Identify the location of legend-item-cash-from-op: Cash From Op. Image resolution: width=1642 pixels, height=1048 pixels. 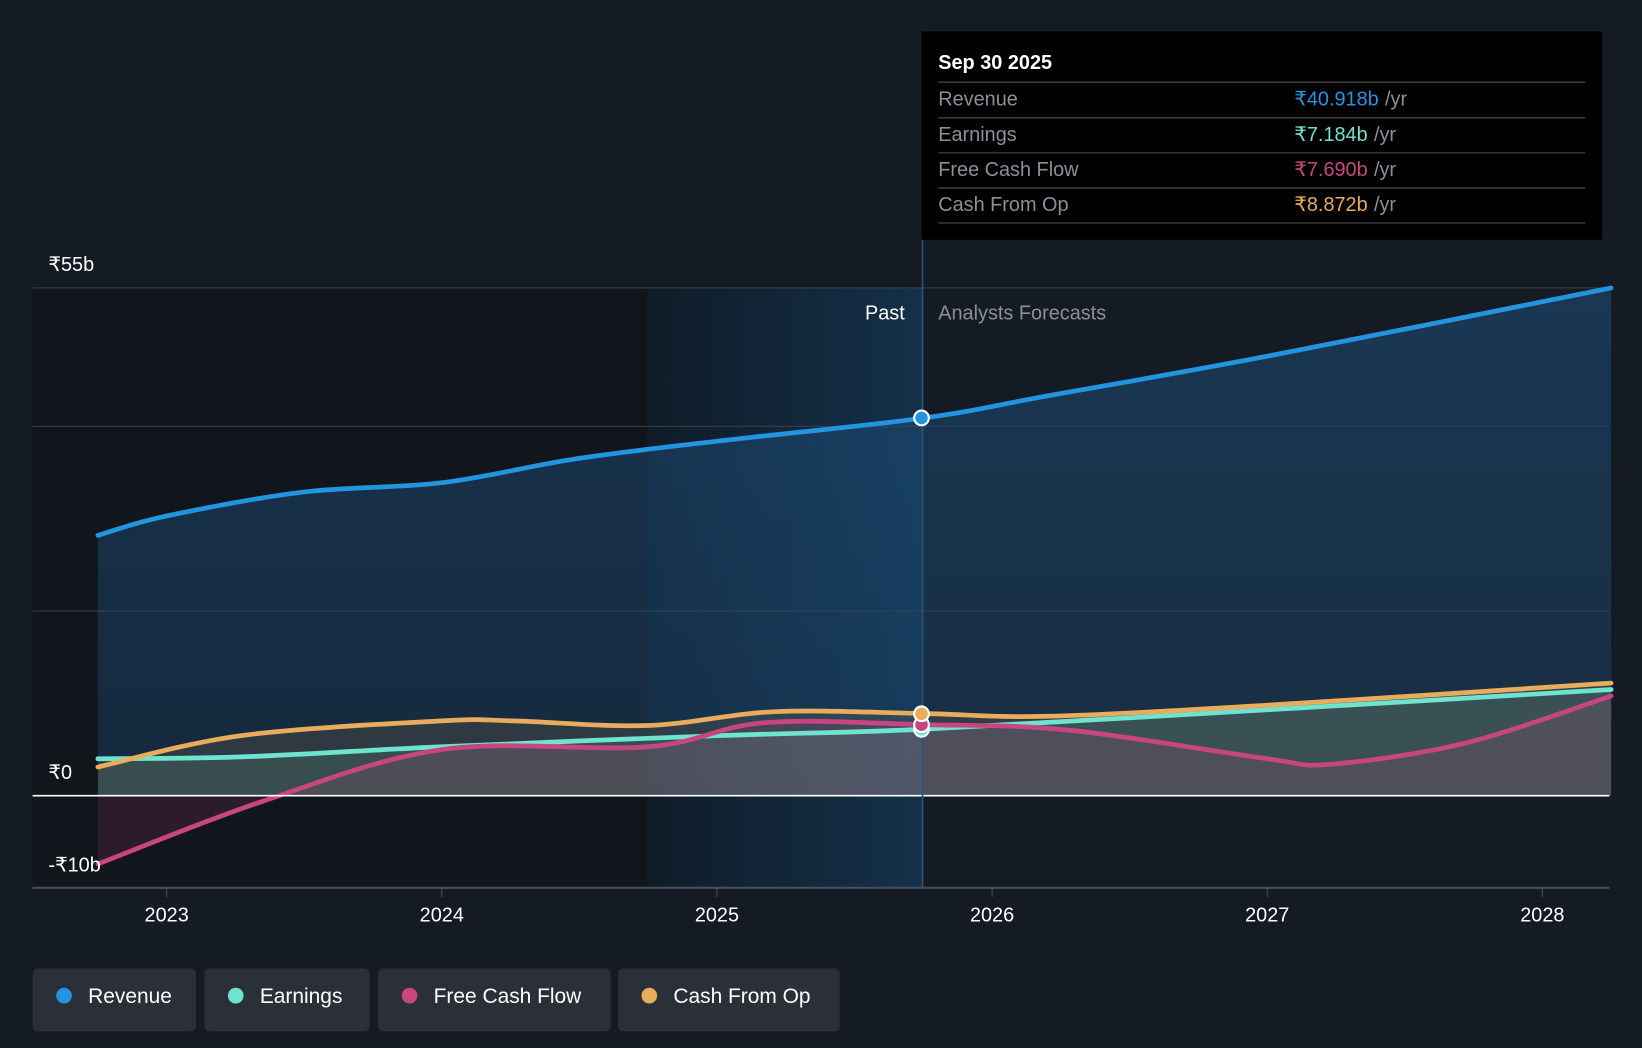
(728, 1000).